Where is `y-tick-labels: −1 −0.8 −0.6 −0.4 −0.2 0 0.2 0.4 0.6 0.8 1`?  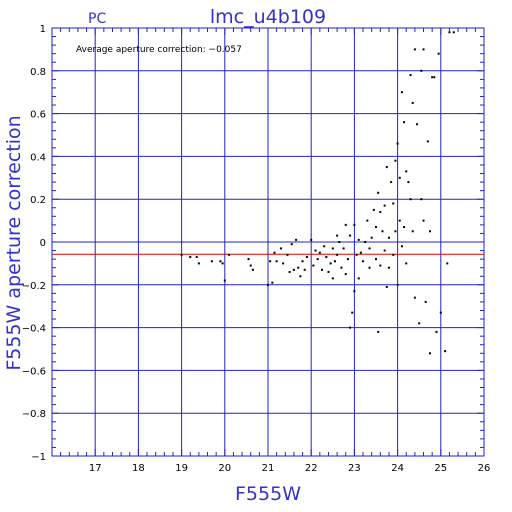
y-tick-labels: −1 −0.8 −0.6 −0.4 −0.2 0 0.2 0.4 0.6 0.8 1 is located at coordinates (34, 243).